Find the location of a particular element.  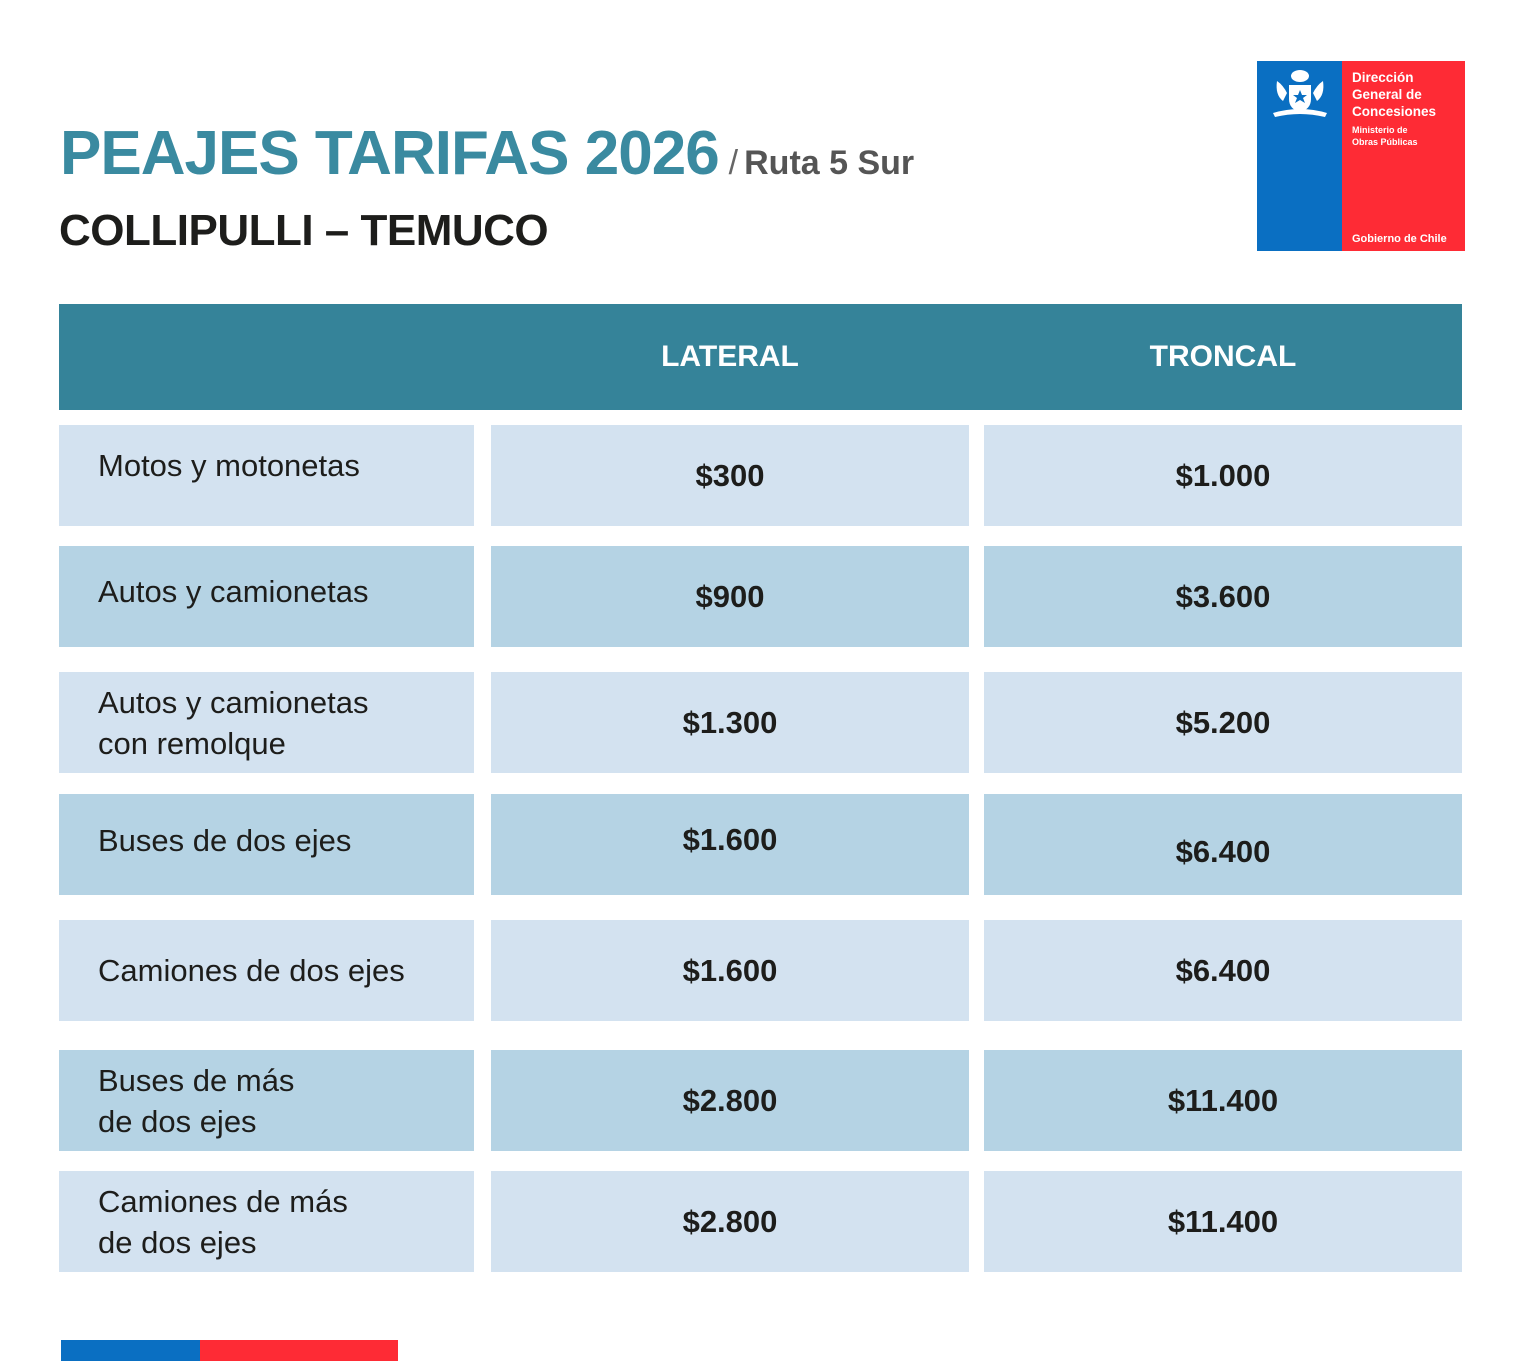

troncal-cell: $1.000 is located at coordinates (1223, 475).